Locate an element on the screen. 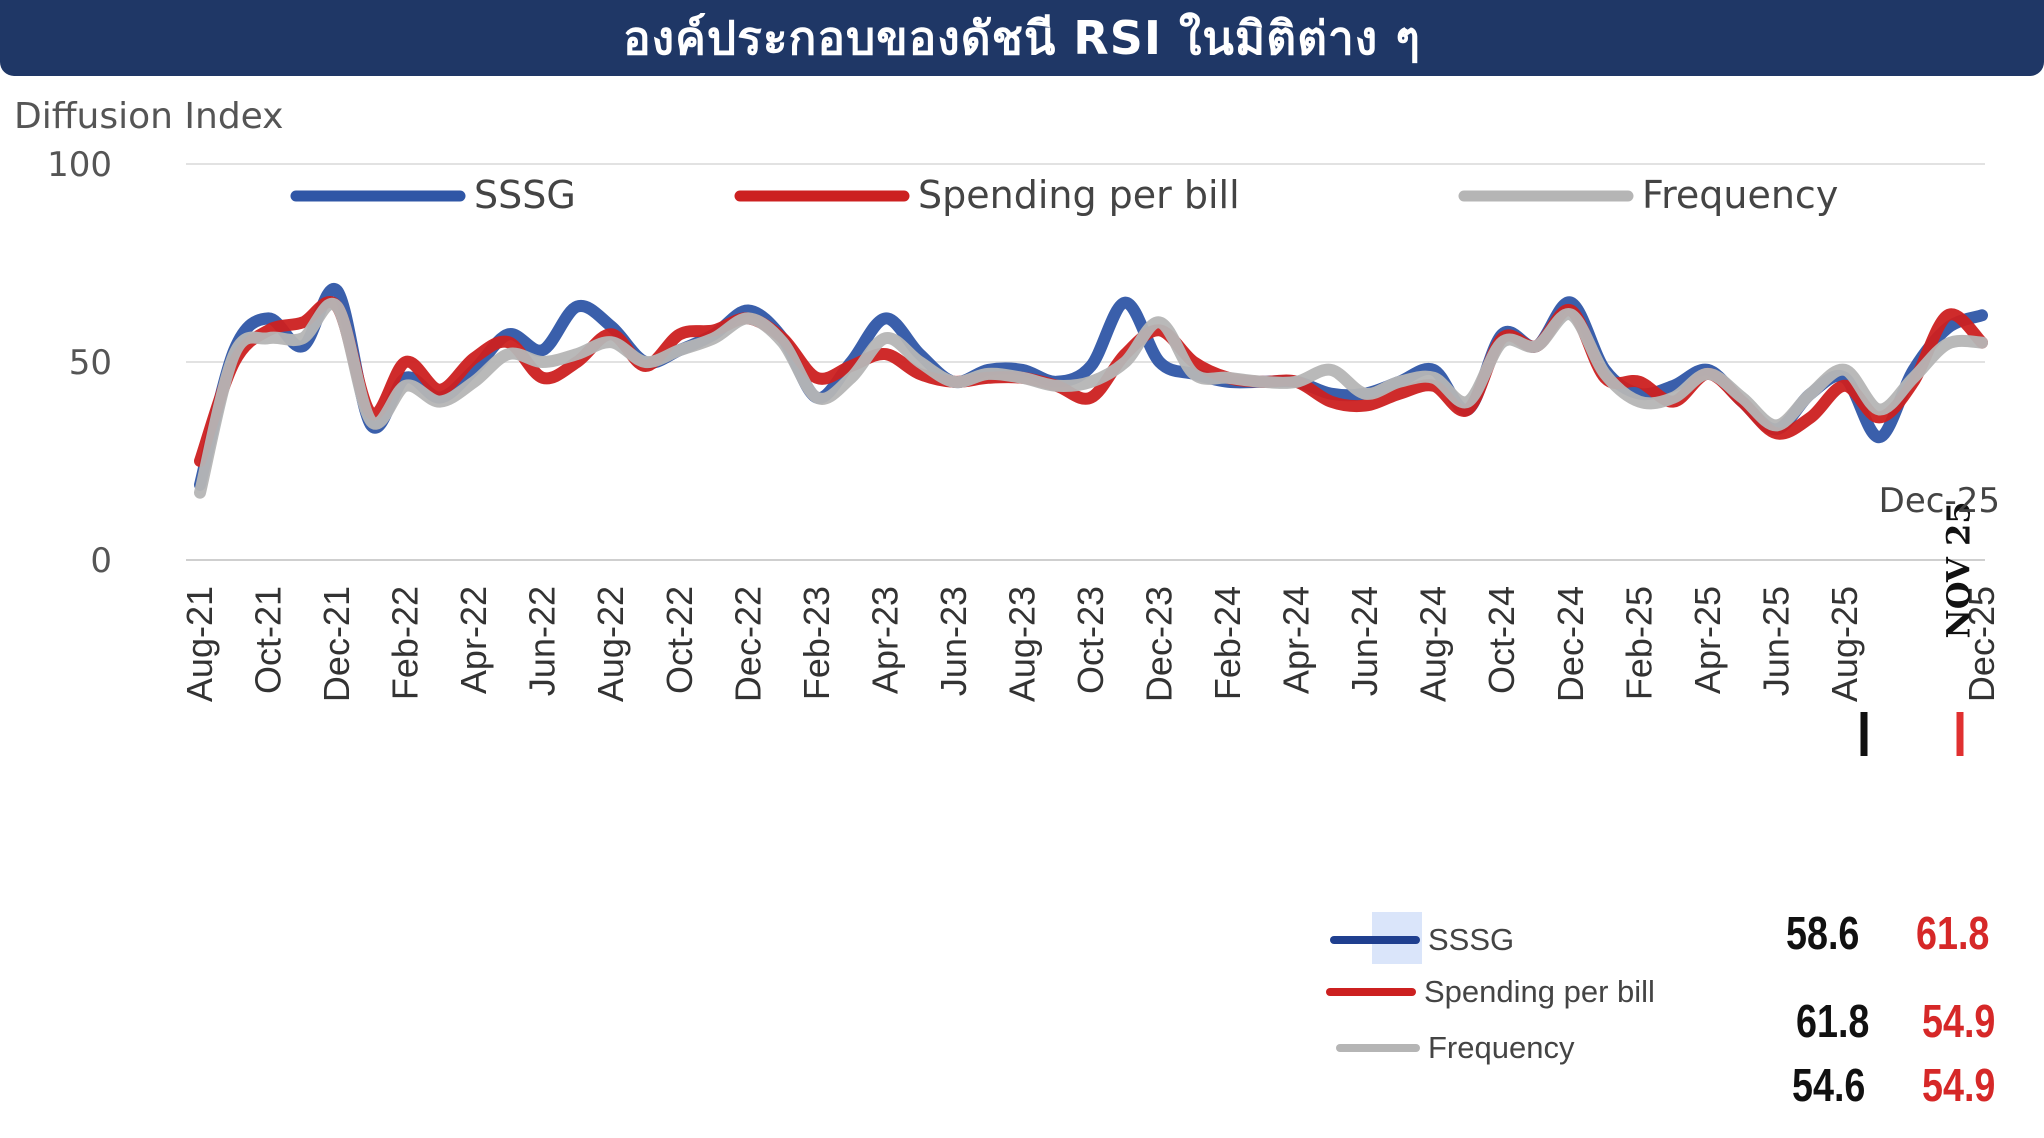 The image size is (2044, 1138). bottom-legend-item-frequency: Frequency is located at coordinates (1455, 1048).